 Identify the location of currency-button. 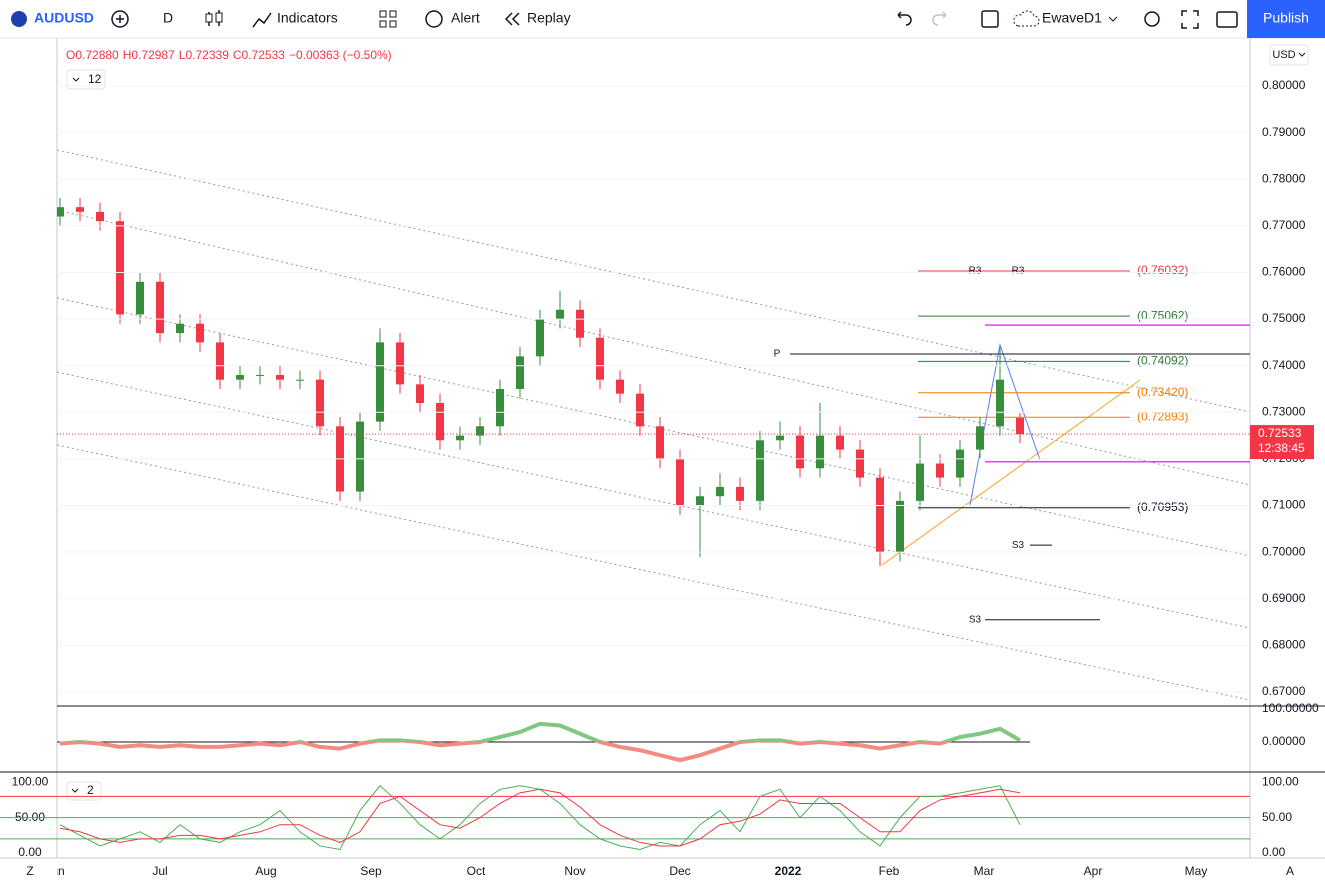
(1289, 55).